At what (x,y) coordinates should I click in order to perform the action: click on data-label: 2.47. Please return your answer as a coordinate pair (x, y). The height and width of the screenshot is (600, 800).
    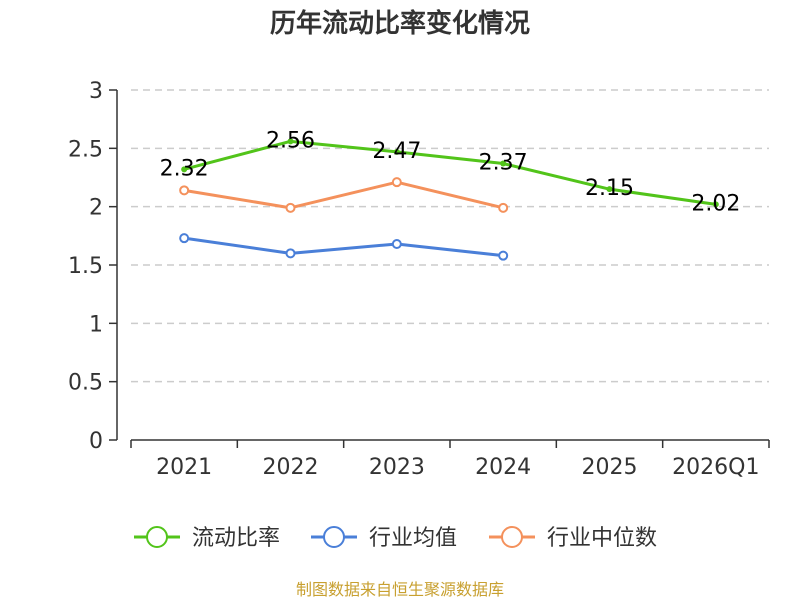
    Looking at the image, I should click on (396, 151).